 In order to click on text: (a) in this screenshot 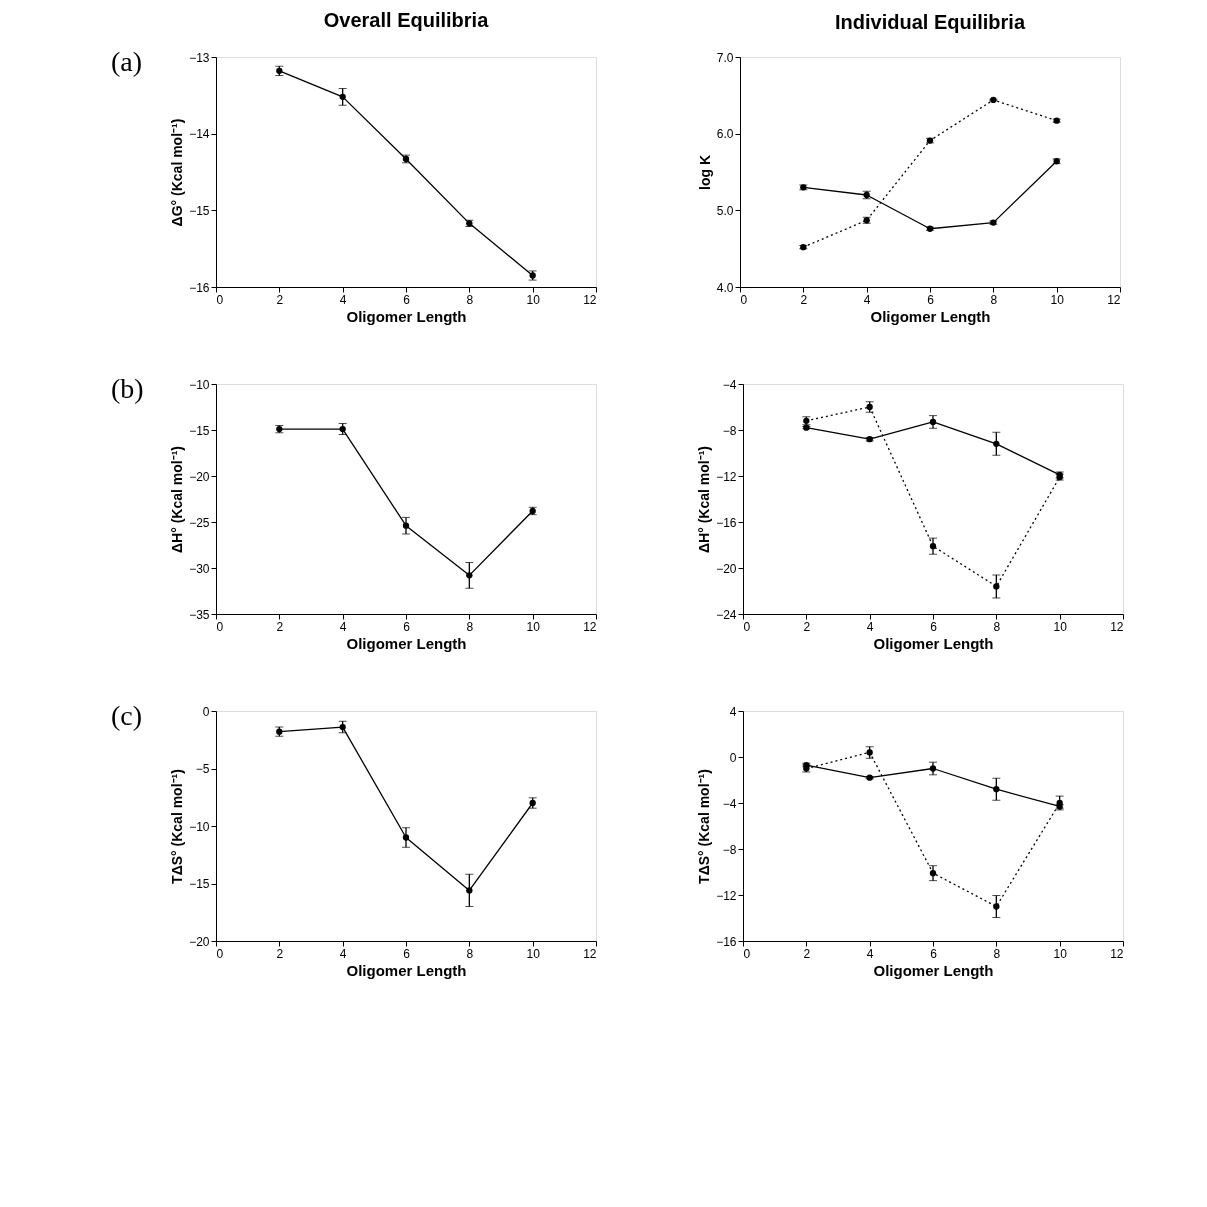, I will do `click(127, 61)`.